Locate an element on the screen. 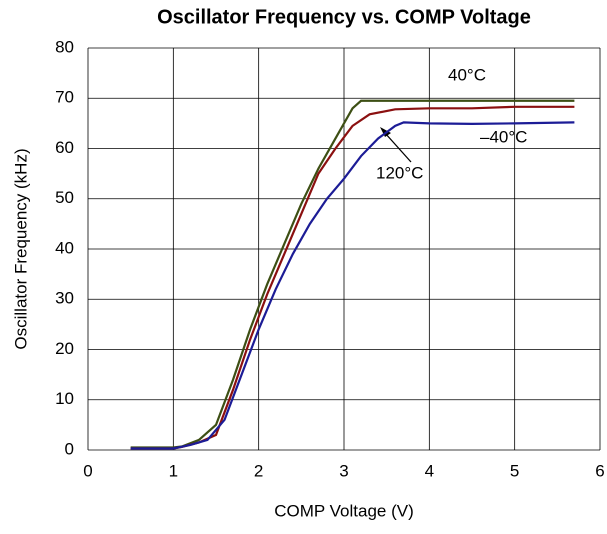 The width and height of the screenshot is (607, 534). y-tick-label: 0 is located at coordinates (69, 448).